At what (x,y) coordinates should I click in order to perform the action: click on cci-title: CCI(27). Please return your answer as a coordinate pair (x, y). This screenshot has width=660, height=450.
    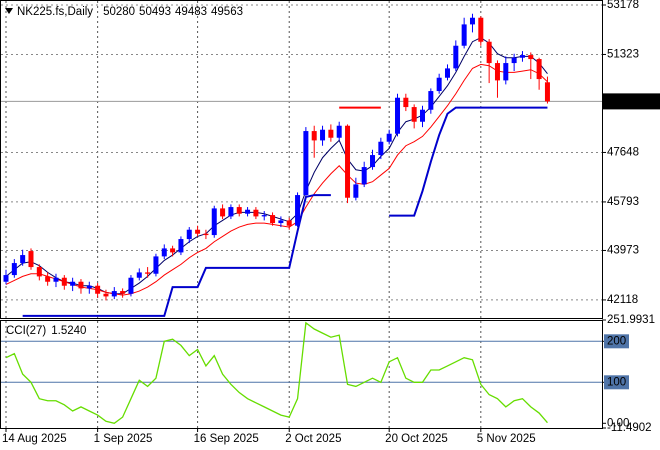
    Looking at the image, I should click on (26, 331).